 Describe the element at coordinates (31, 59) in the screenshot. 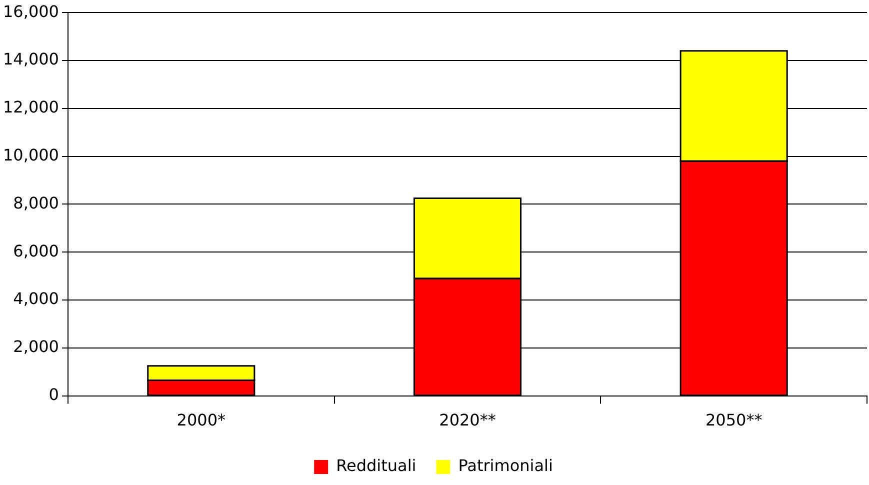

I see `y-tick-label: 14,000` at that location.